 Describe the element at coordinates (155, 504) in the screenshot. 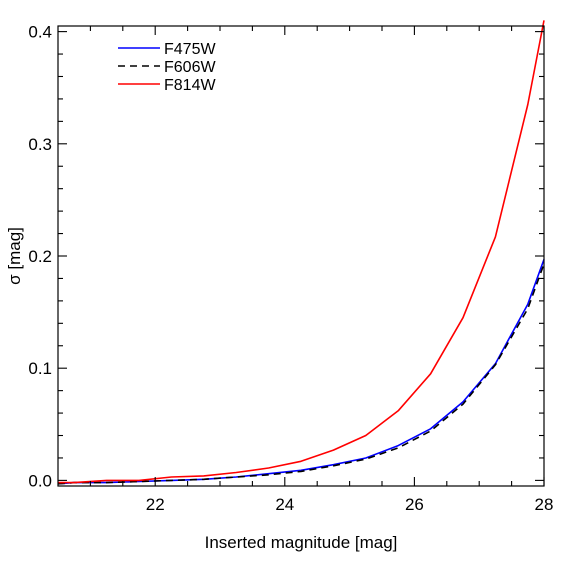

I see `x-tick-label: 22` at that location.